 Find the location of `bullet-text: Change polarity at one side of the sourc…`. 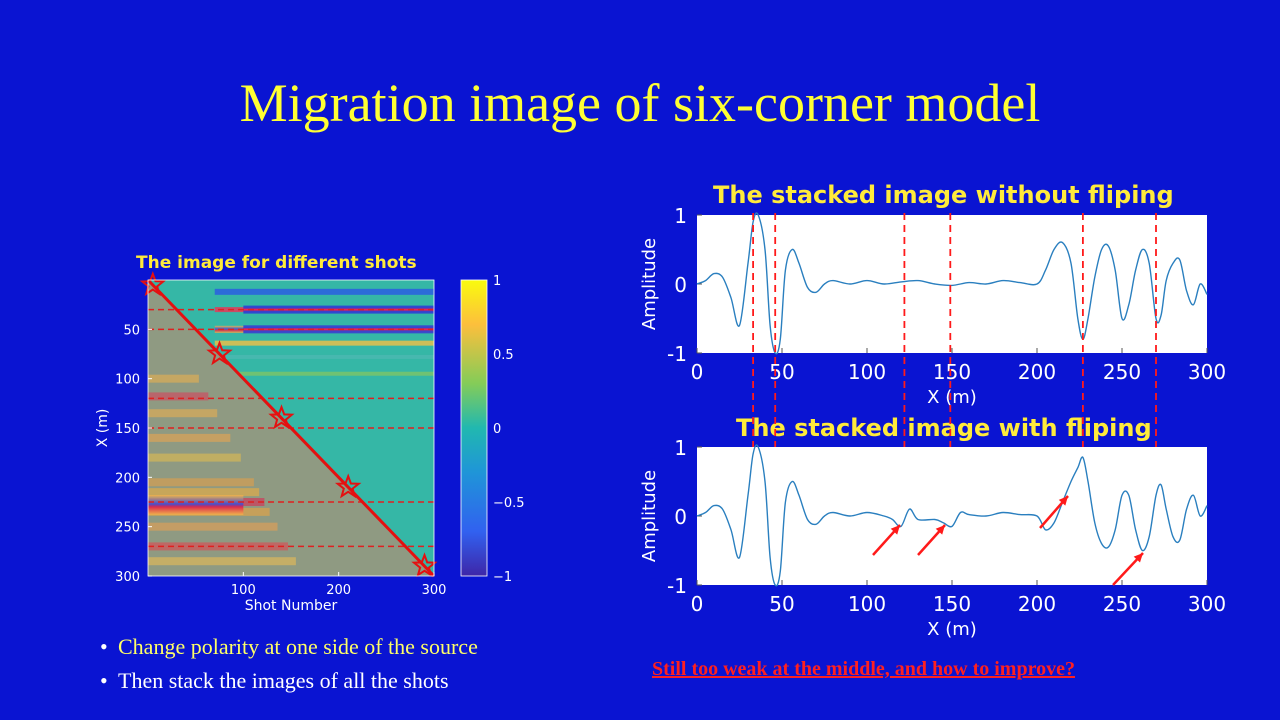

bullet-text: Change polarity at one side of the sourc… is located at coordinates (298, 646).